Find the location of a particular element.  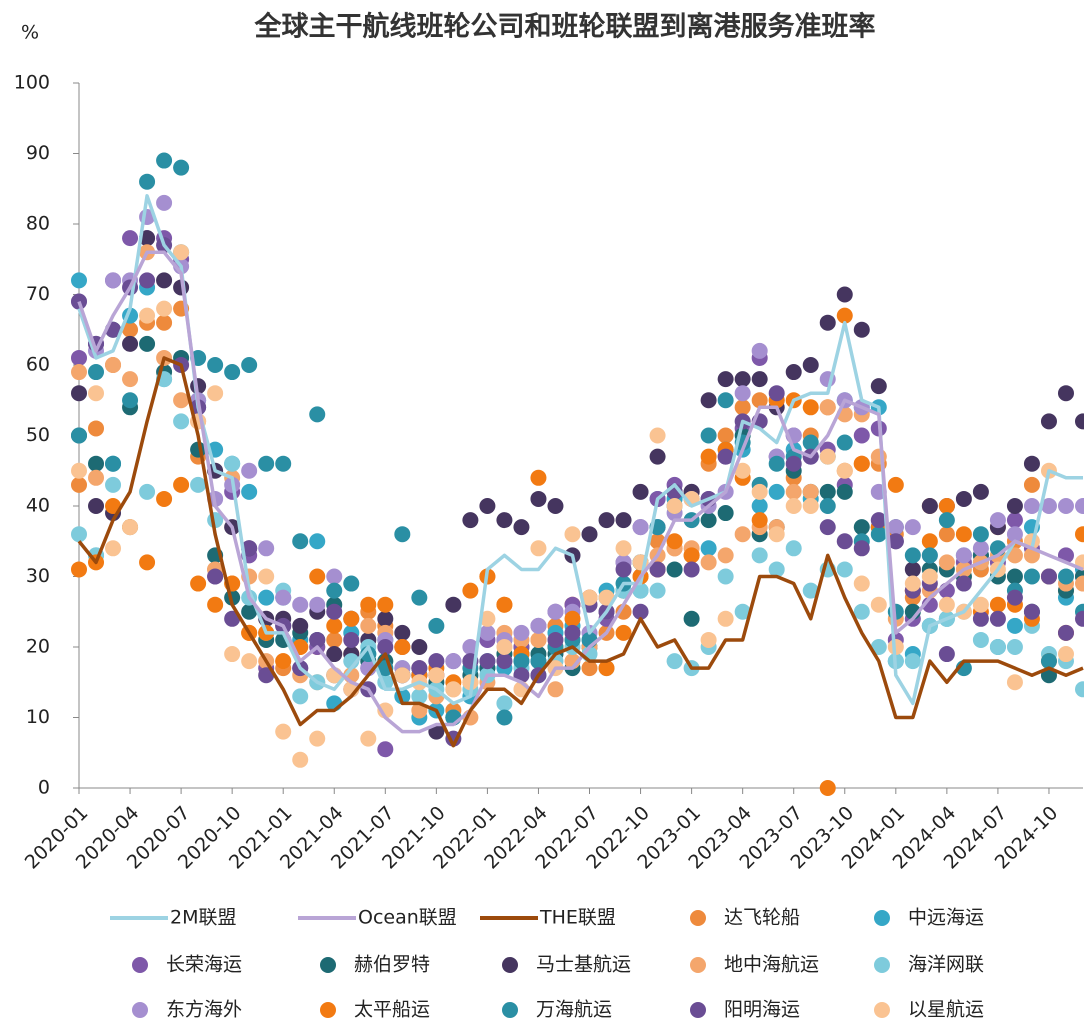

legend-label: 以星航运 is located at coordinates (946, 1010).